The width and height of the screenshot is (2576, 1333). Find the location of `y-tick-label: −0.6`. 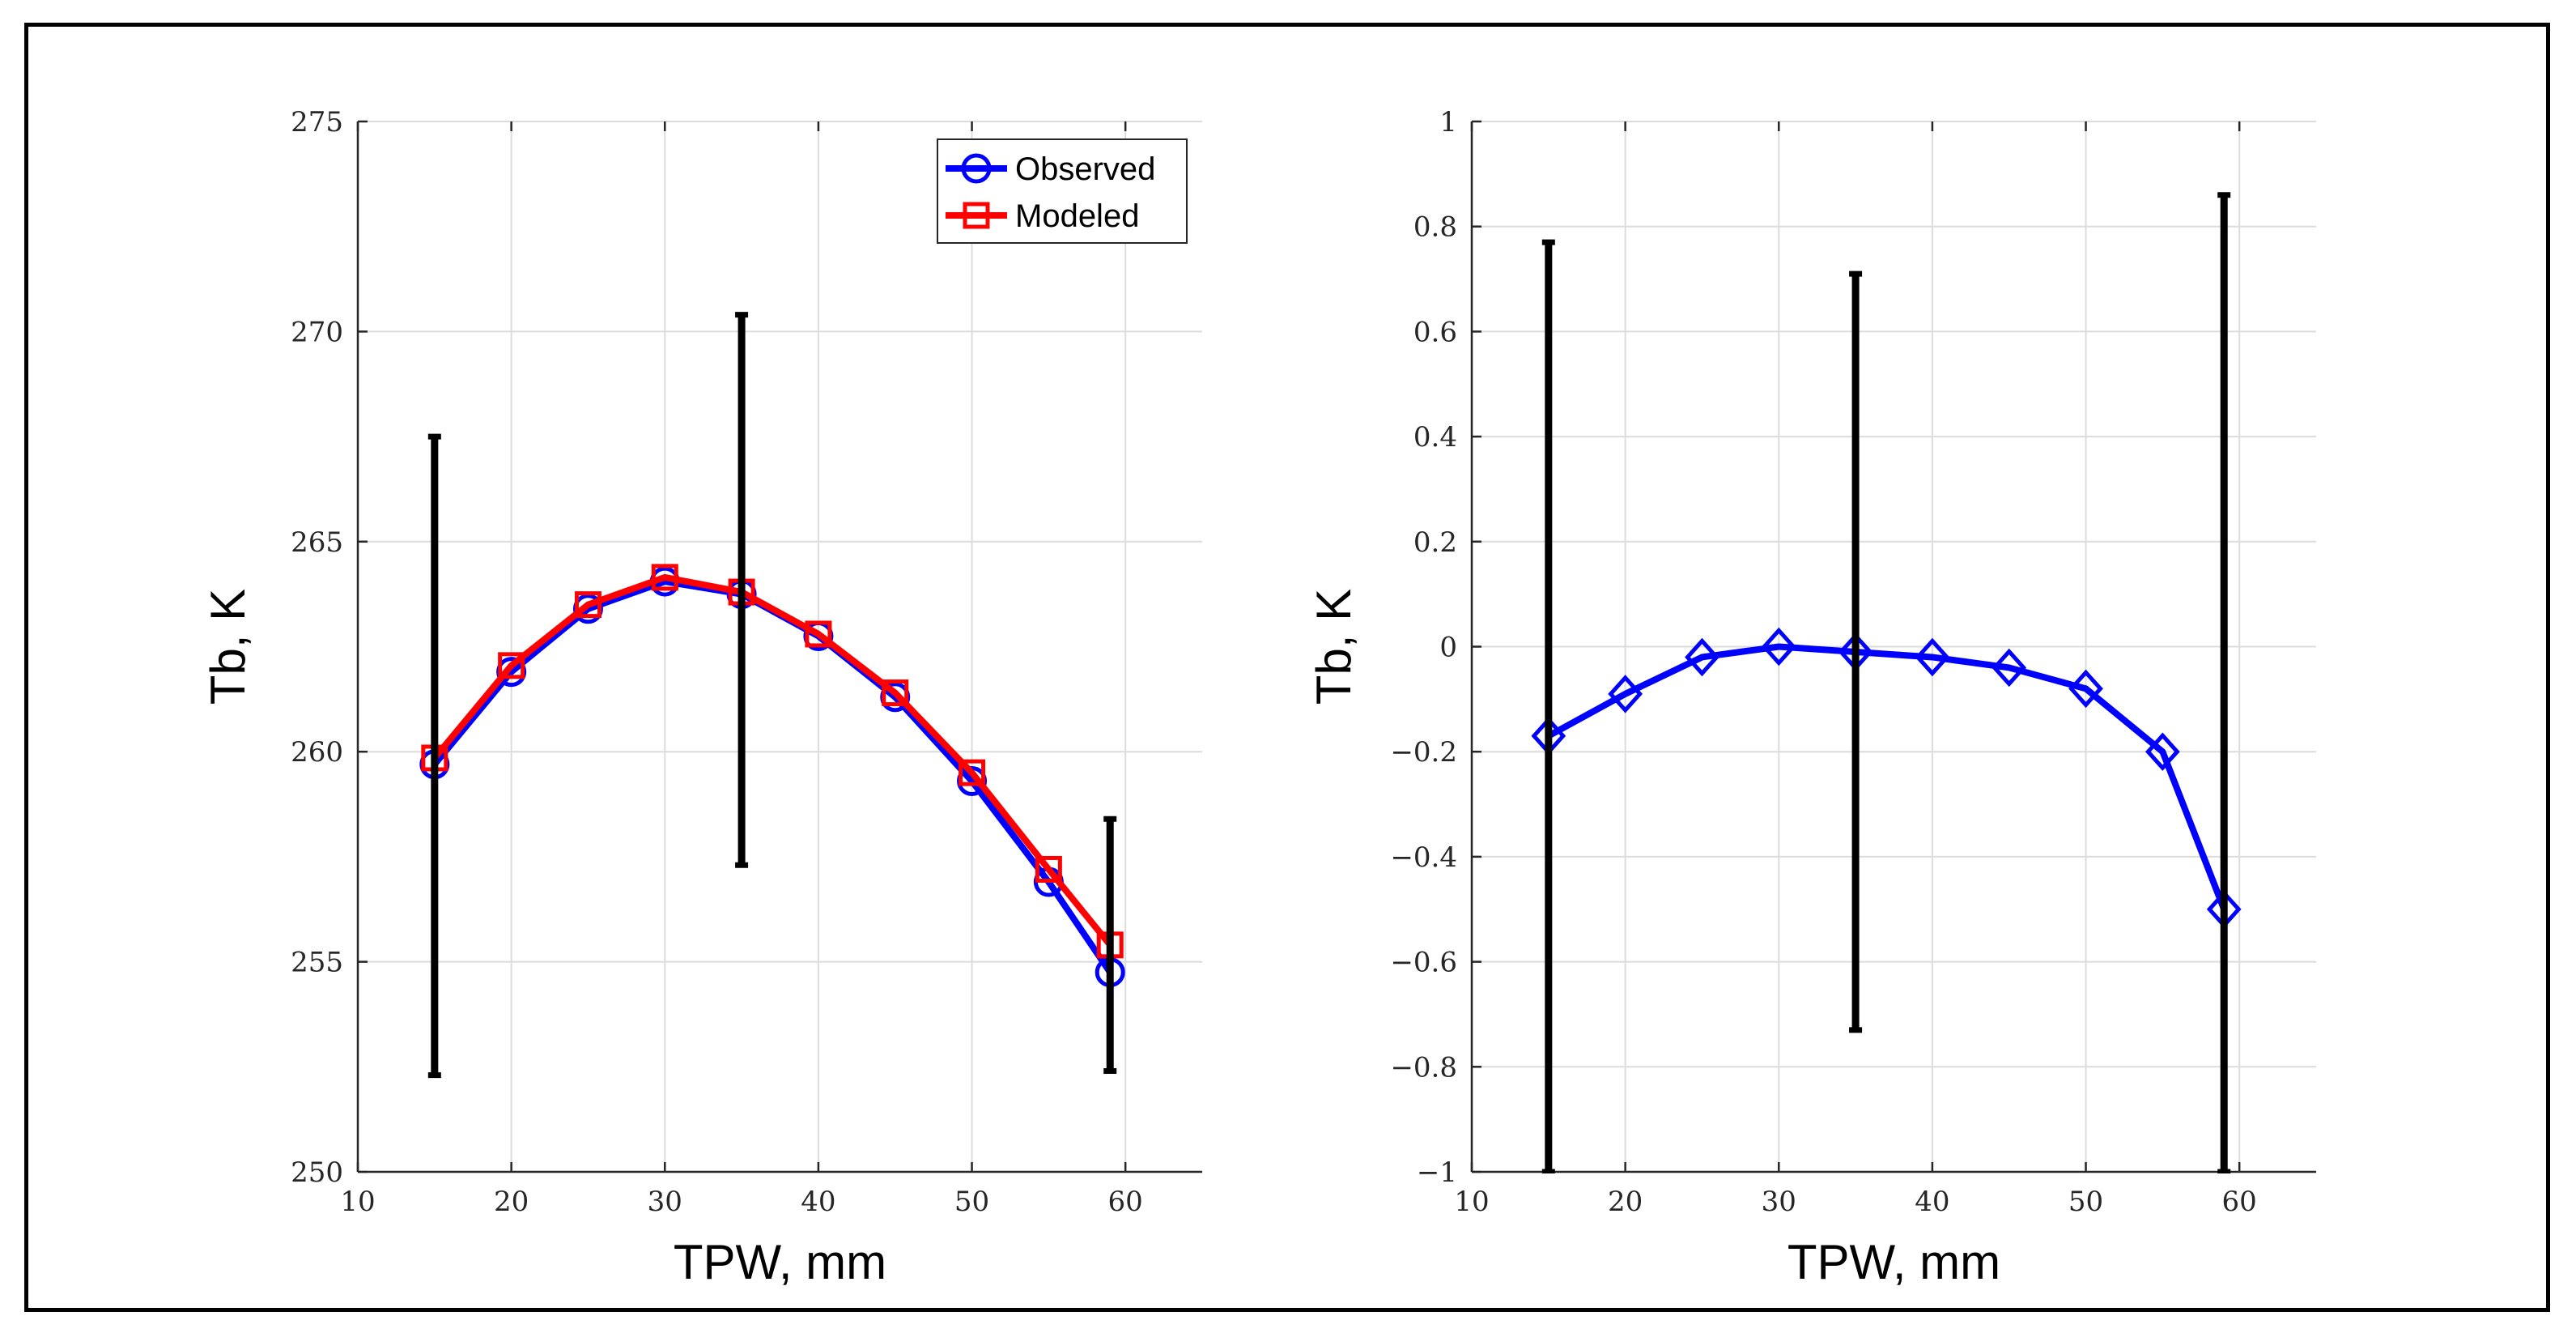

y-tick-label: −0.6 is located at coordinates (1424, 963).